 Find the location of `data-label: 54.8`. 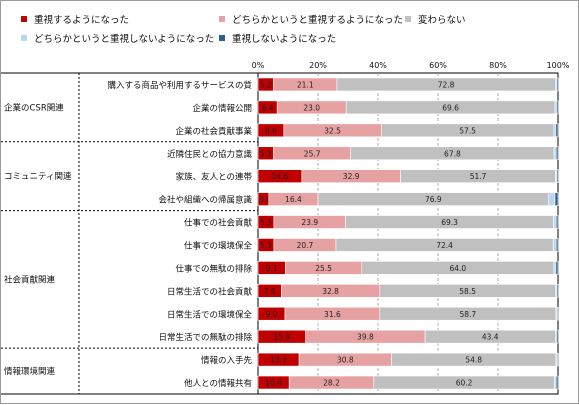

data-label: 54.8 is located at coordinates (473, 360).